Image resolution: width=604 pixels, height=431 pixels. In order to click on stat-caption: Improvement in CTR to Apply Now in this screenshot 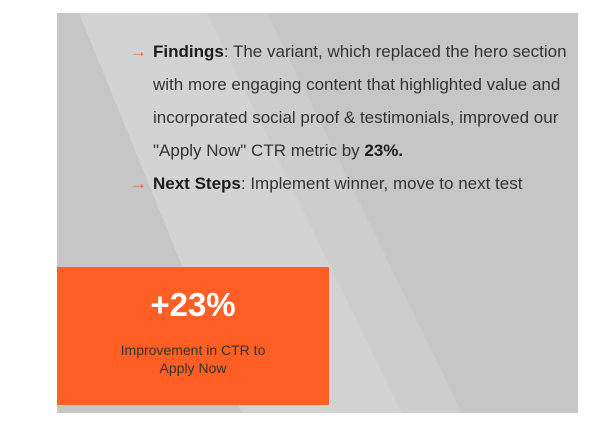, I will do `click(193, 359)`.